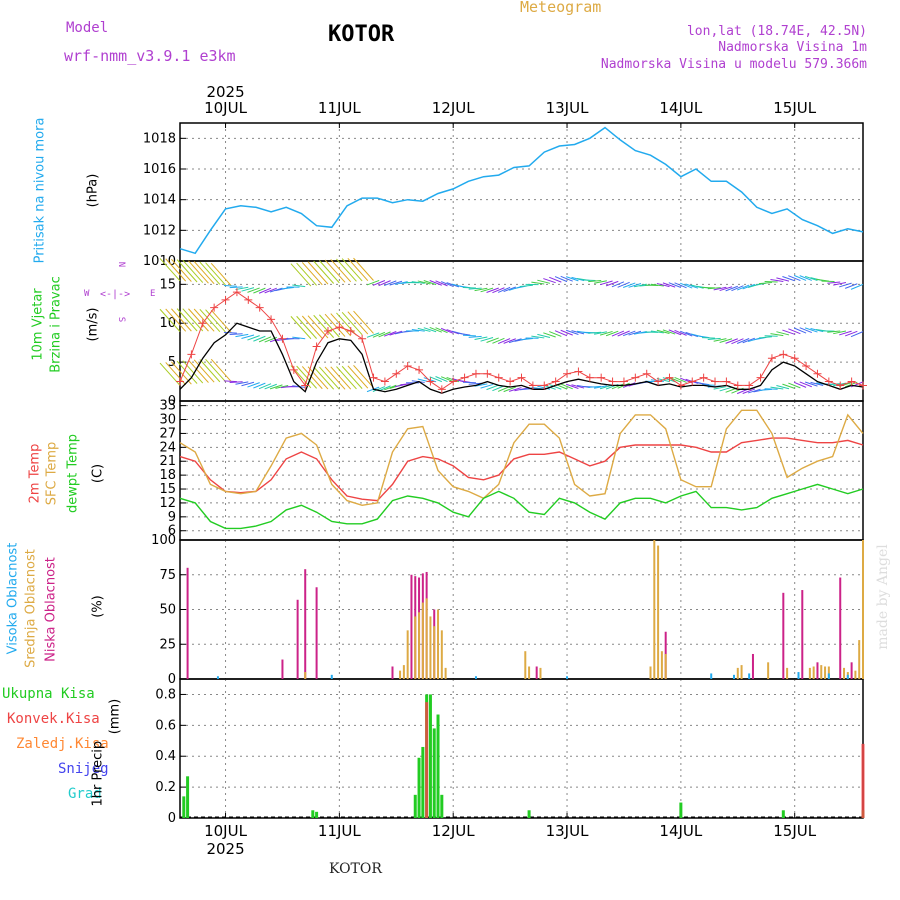 This screenshot has width=900, height=900. Describe the element at coordinates (167, 503) in the screenshot. I see `y-tick-label: 12` at that location.